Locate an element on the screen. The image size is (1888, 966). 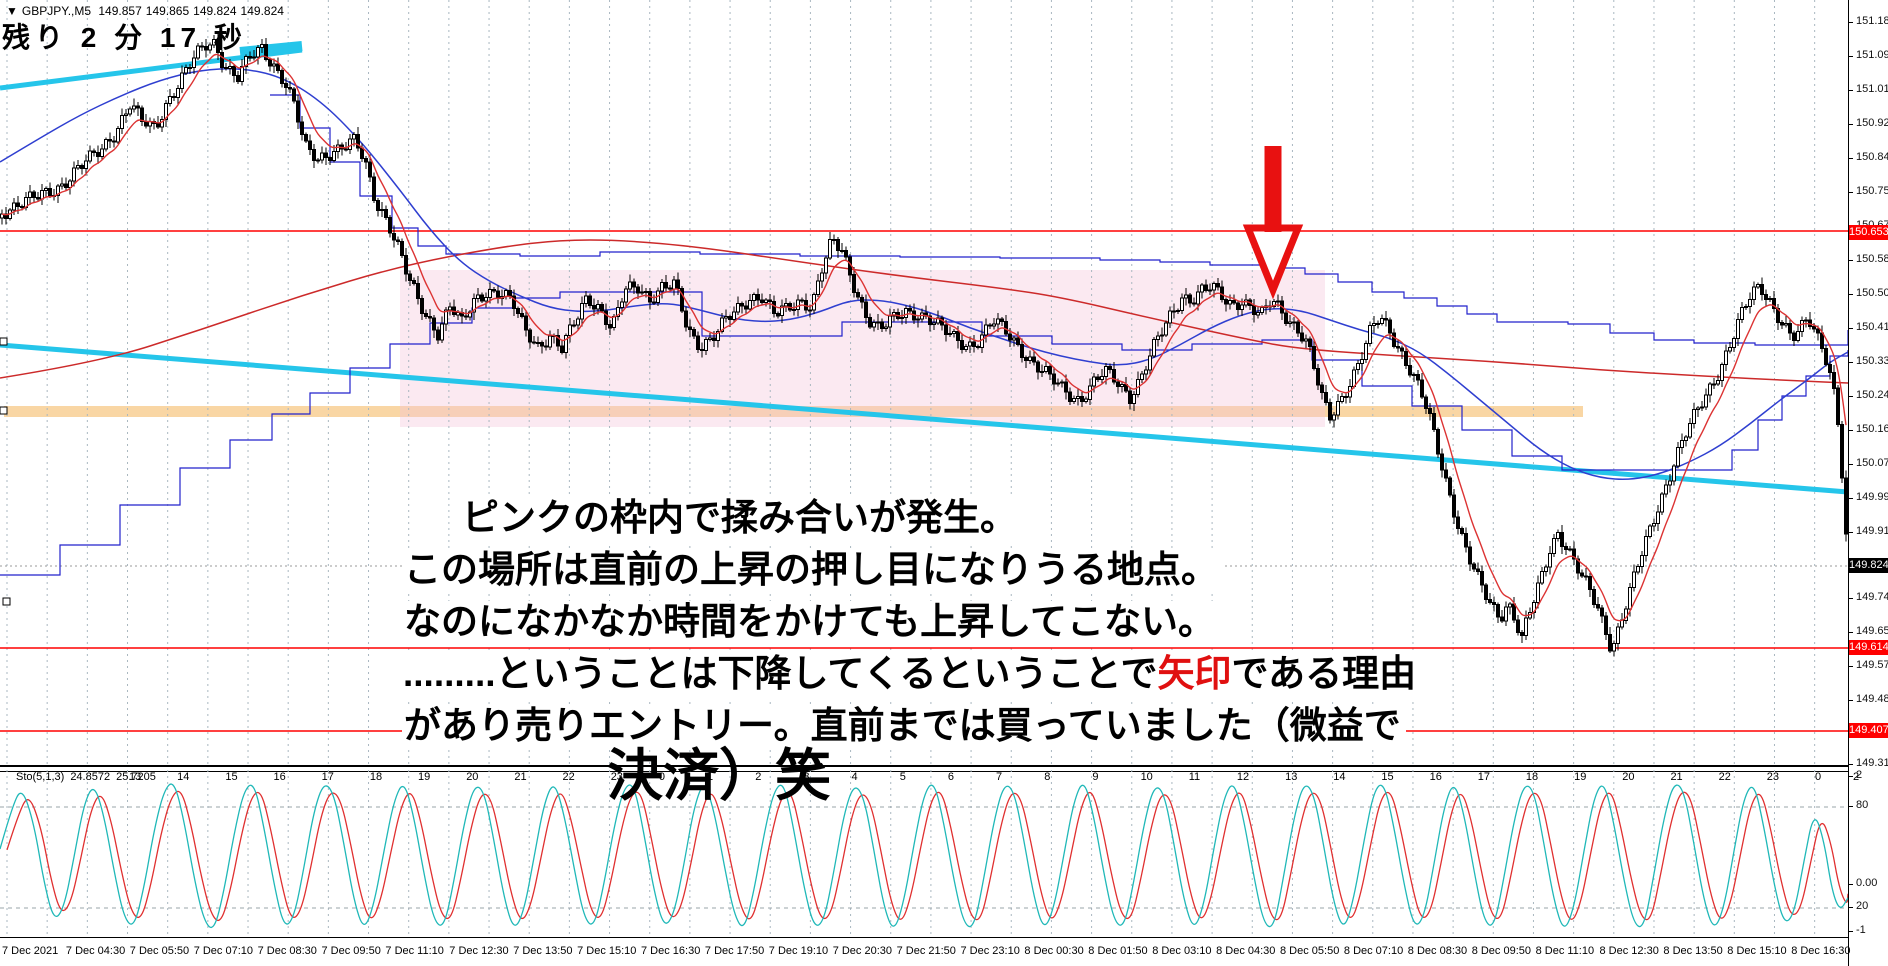
date-tick-label: 8 Dec 00:30 is located at coordinates (1054, 951).